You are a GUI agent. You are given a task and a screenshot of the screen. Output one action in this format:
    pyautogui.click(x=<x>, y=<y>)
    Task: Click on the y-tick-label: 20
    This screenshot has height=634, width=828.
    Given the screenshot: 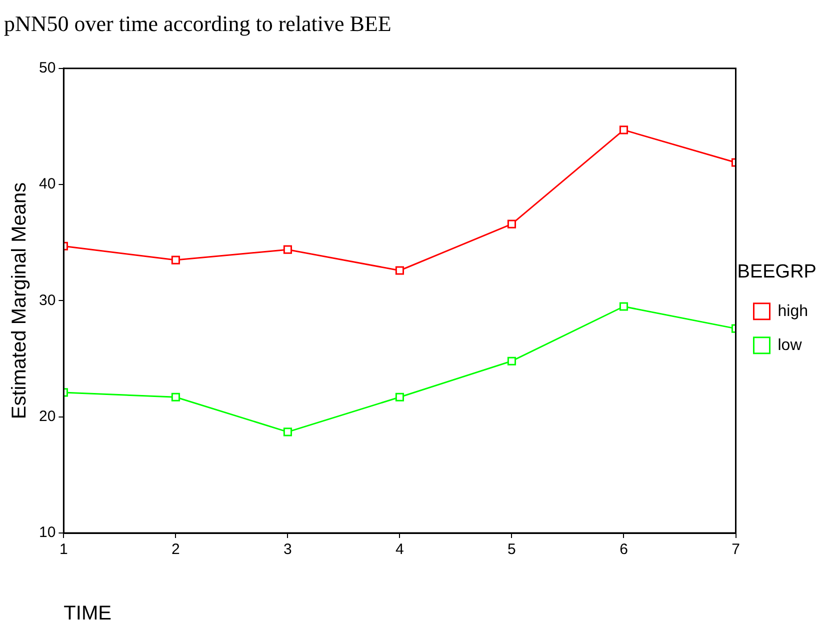 What is the action you would take?
    pyautogui.click(x=47, y=416)
    